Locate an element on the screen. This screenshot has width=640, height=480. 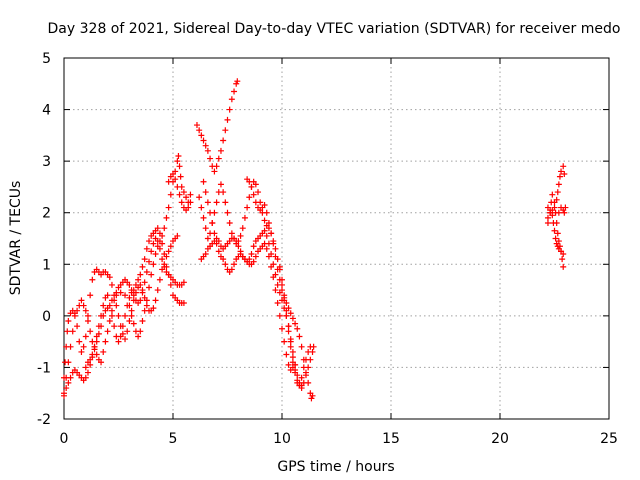
y-tick-label: 2 is located at coordinates (46, 214).